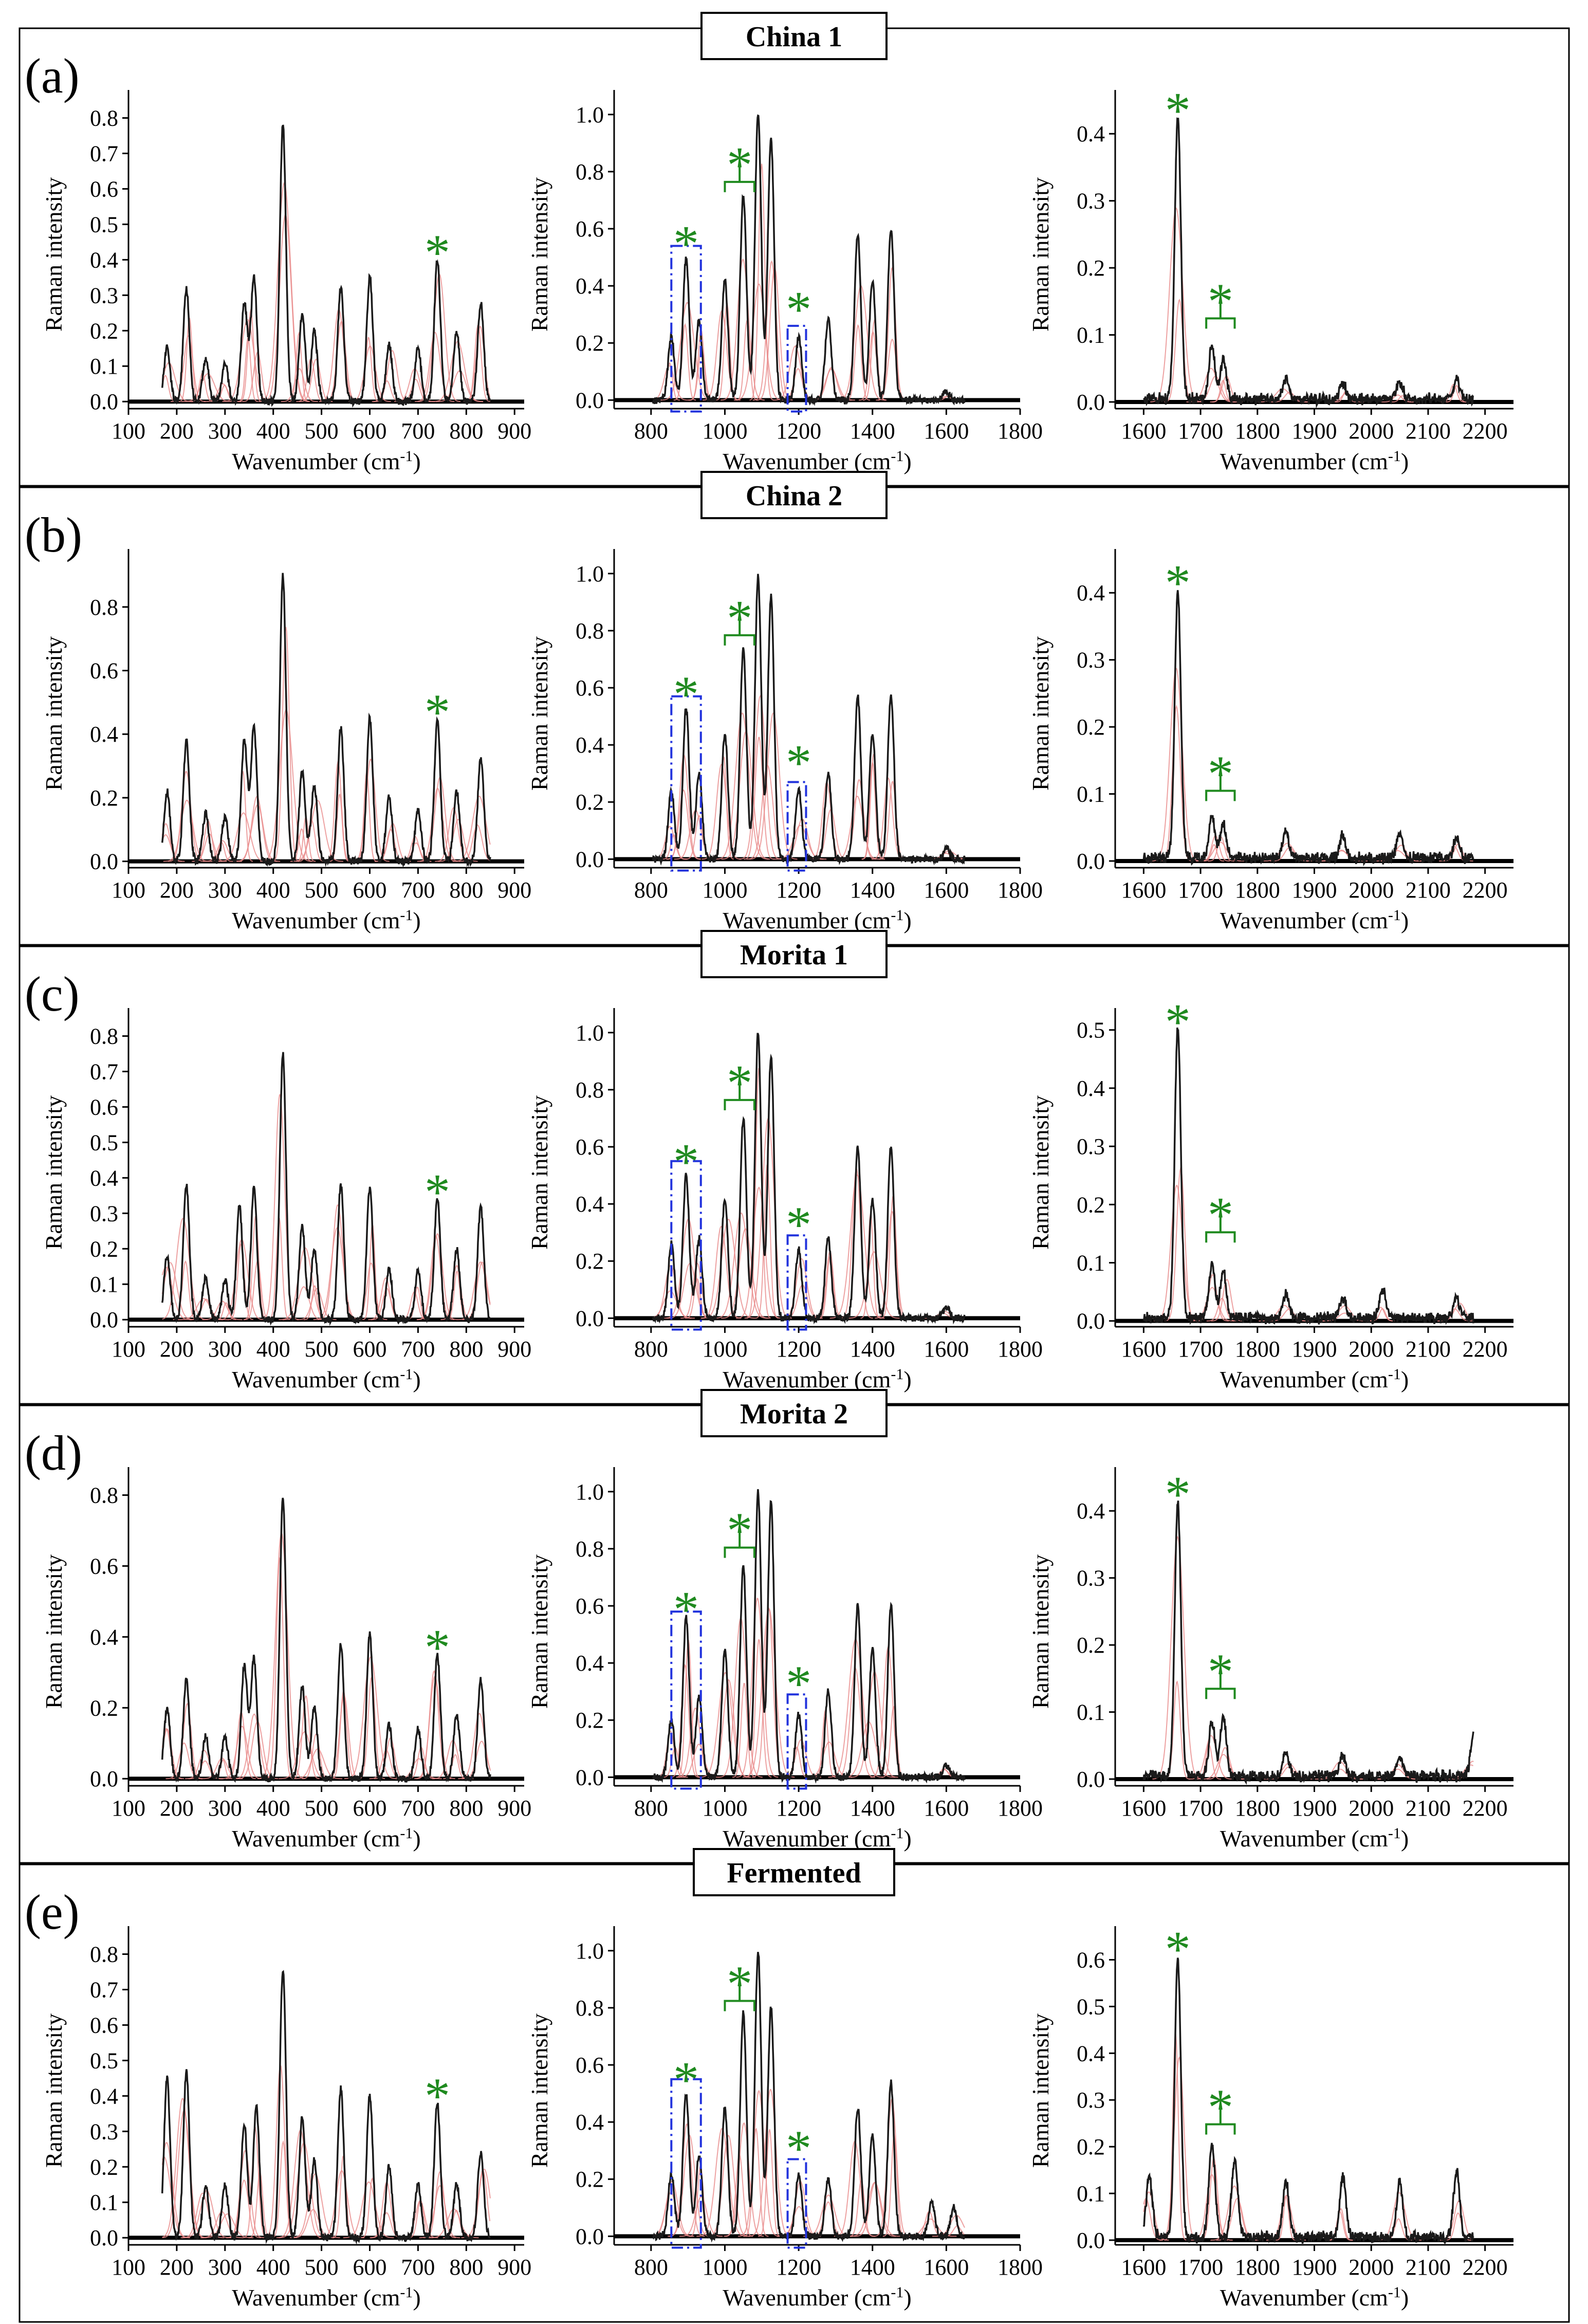 The height and width of the screenshot is (2324, 1588). What do you see at coordinates (590, 172) in the screenshot?
I see `y-tick-label: 0.8` at bounding box center [590, 172].